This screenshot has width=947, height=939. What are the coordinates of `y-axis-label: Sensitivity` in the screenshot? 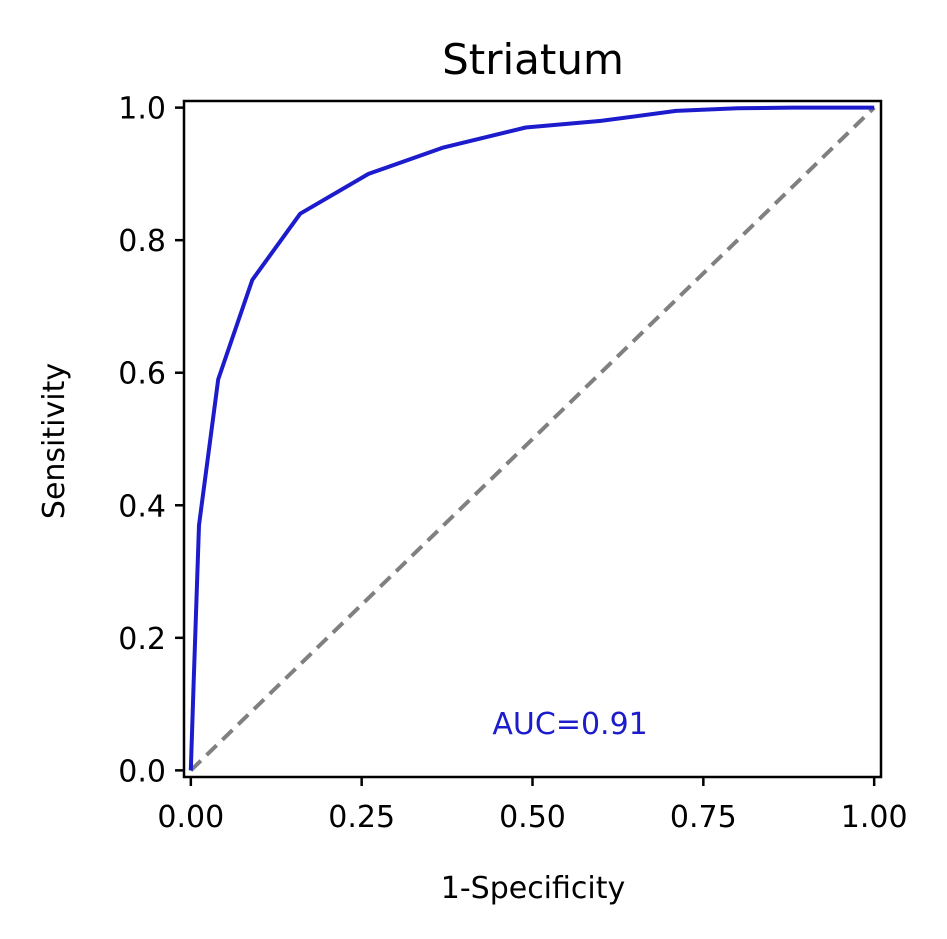 It's located at (54, 441).